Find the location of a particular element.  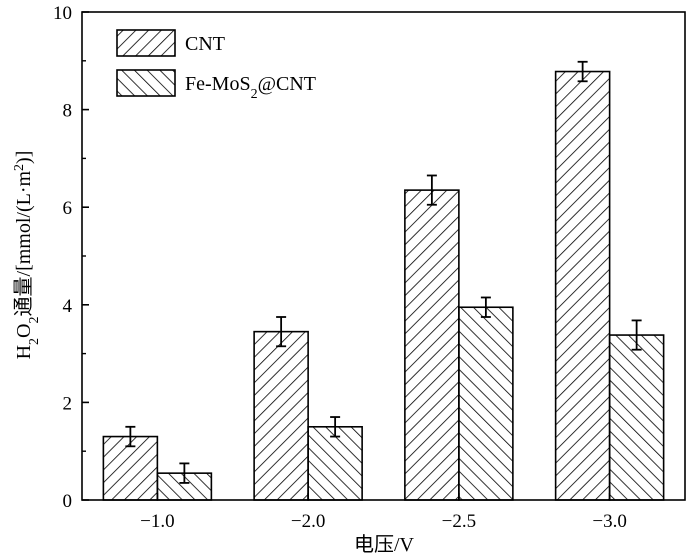

x-axis-title: 电压/V is located at coordinates (384, 544).